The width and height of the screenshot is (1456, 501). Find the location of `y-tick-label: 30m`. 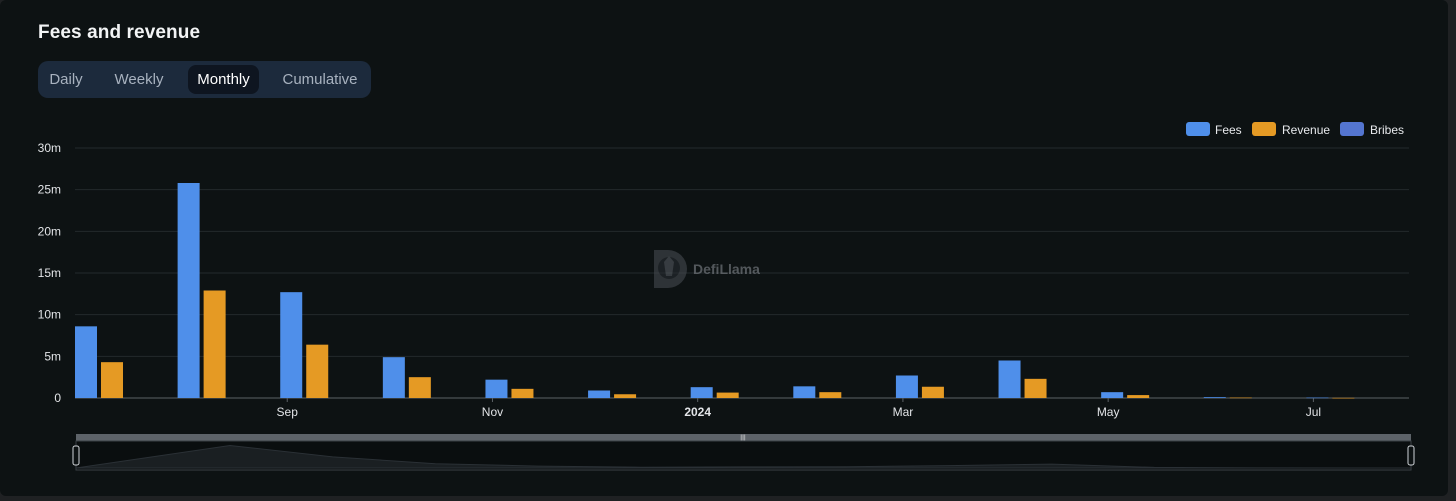

y-tick-label: 30m is located at coordinates (49, 148).